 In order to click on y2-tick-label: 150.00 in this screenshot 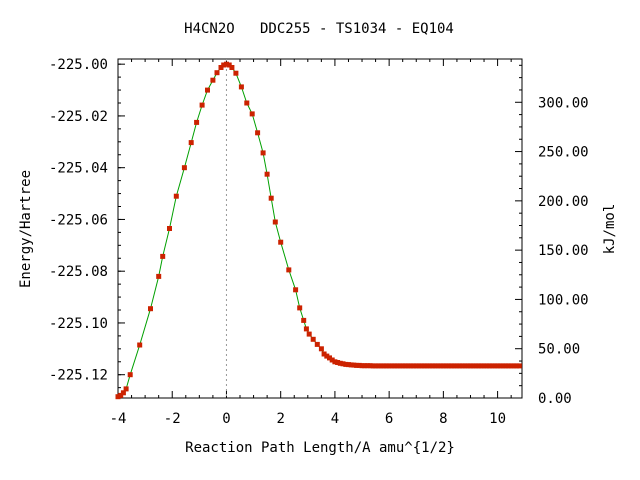, I will do `click(563, 251)`.